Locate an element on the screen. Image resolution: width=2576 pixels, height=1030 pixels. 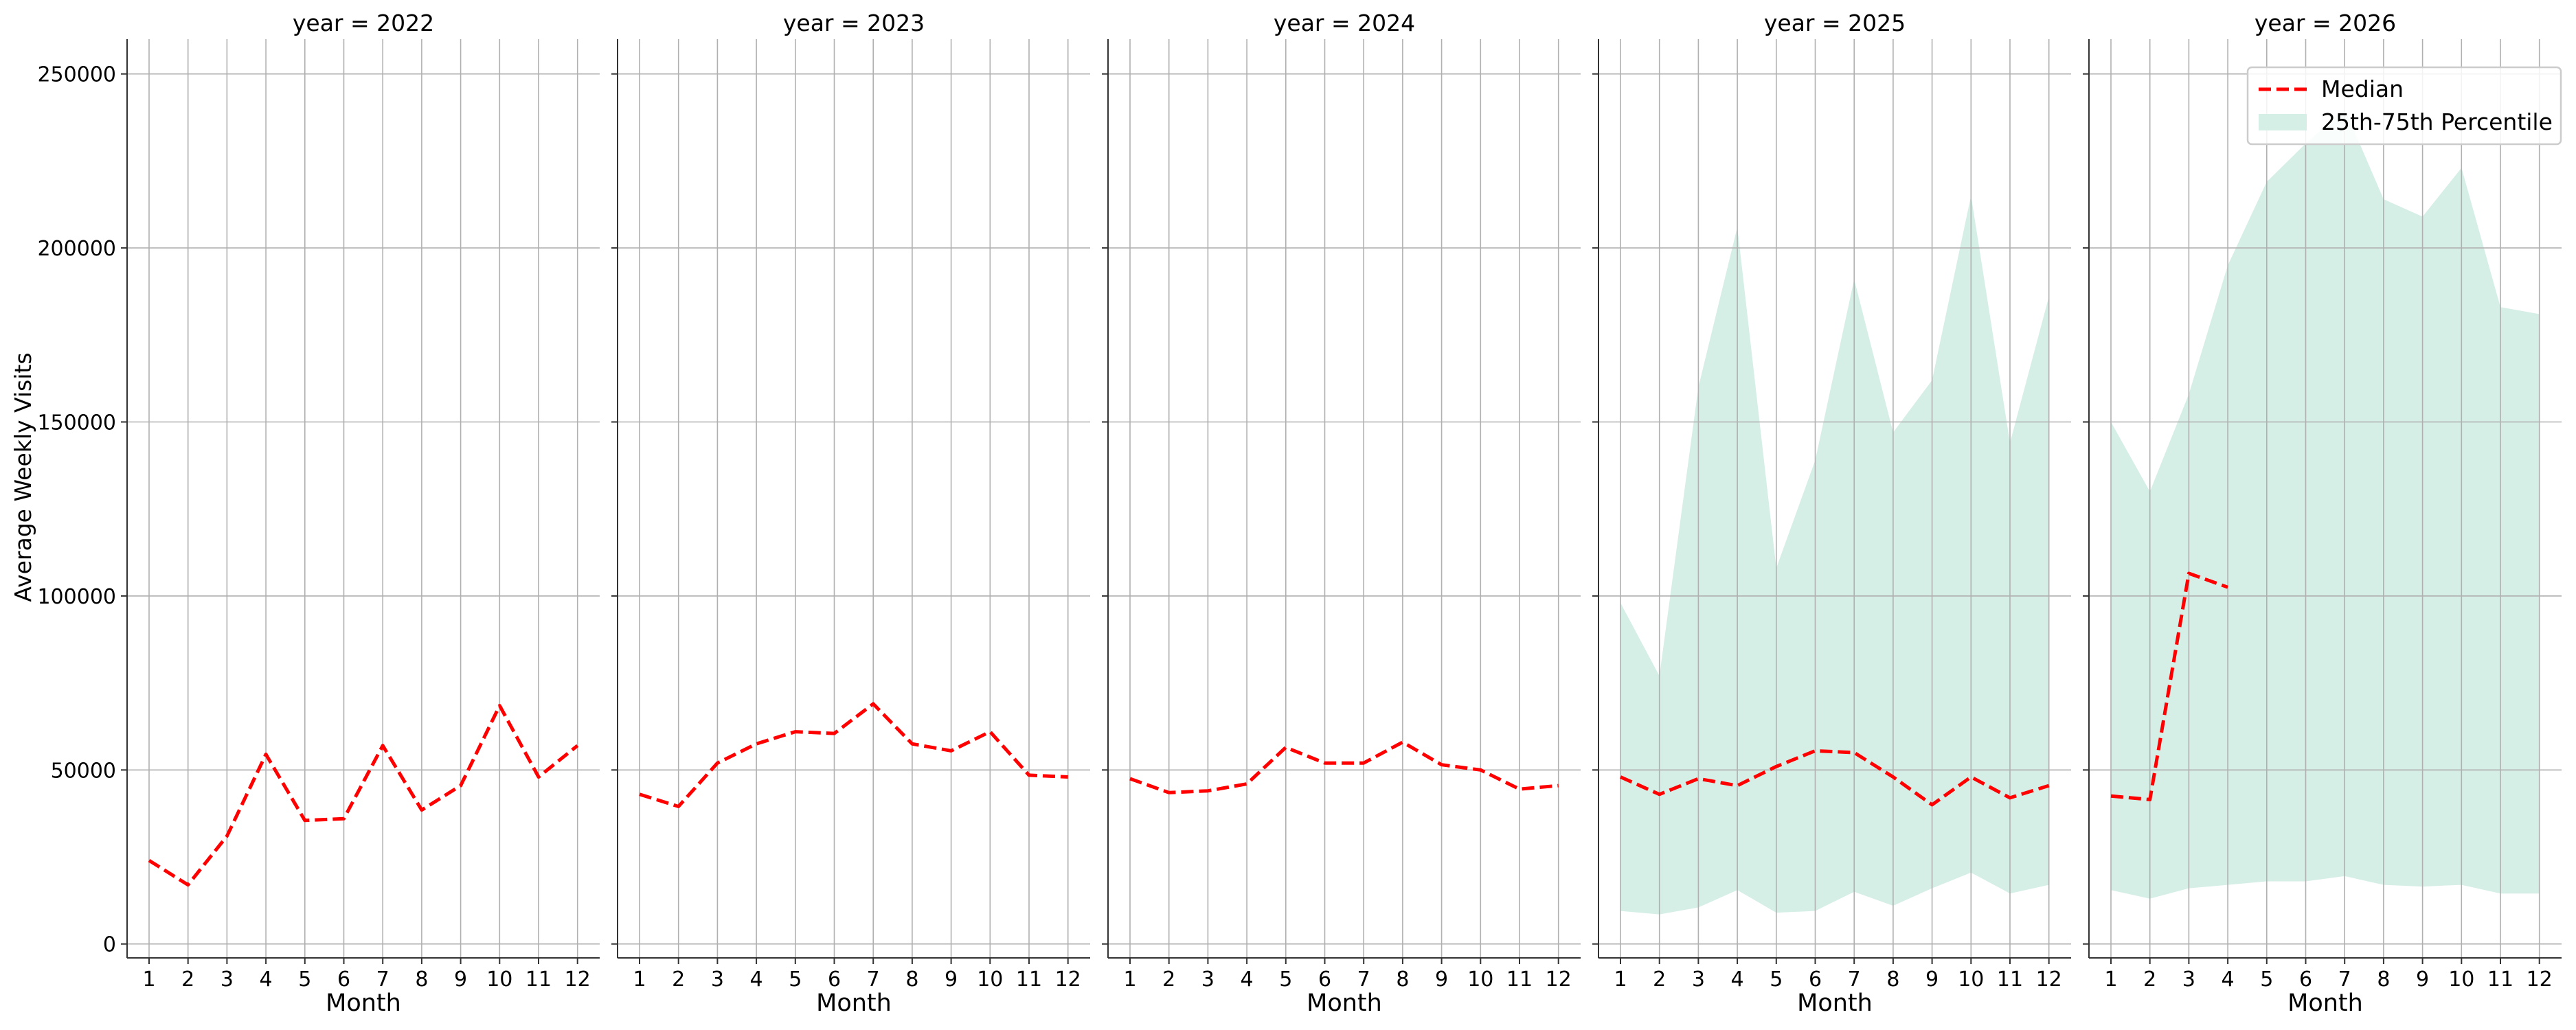
legend-median-label: Median is located at coordinates (2362, 89).